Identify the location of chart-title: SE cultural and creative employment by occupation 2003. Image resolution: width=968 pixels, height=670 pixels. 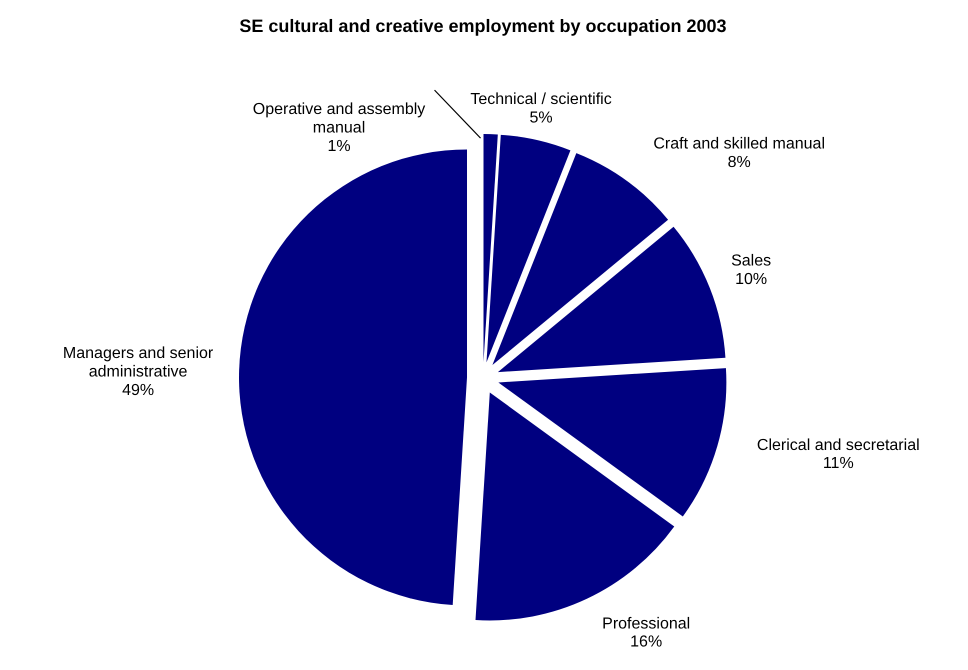
(483, 26).